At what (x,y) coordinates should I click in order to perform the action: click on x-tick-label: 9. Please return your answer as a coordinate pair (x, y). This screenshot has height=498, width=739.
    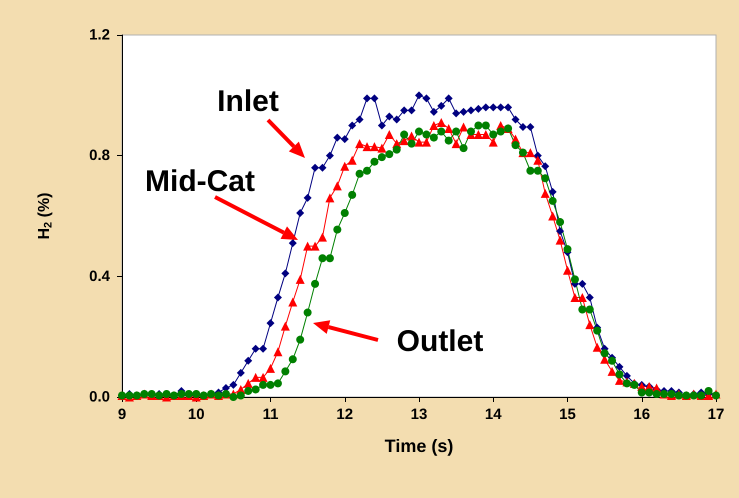
    Looking at the image, I should click on (122, 414).